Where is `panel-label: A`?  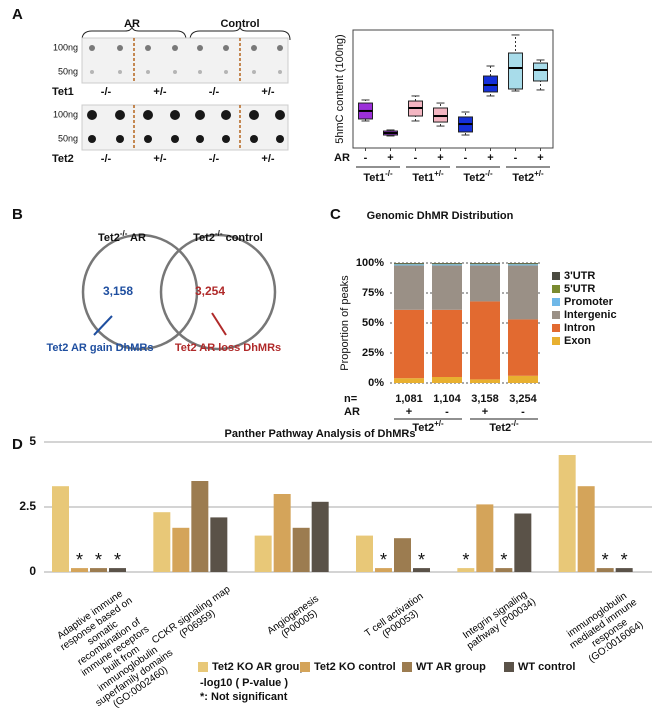
panel-label: A is located at coordinates (17, 14).